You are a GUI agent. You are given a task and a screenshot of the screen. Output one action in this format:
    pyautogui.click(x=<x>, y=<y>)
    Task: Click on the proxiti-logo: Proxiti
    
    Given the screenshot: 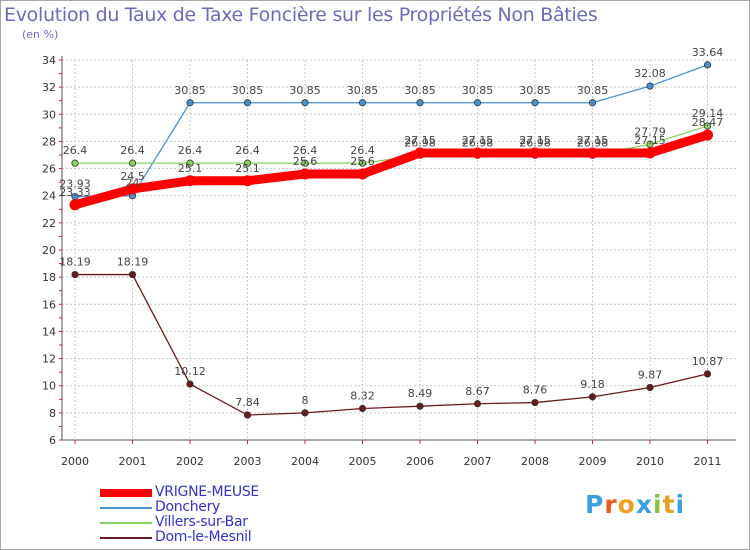 What is the action you would take?
    pyautogui.click(x=635, y=504)
    